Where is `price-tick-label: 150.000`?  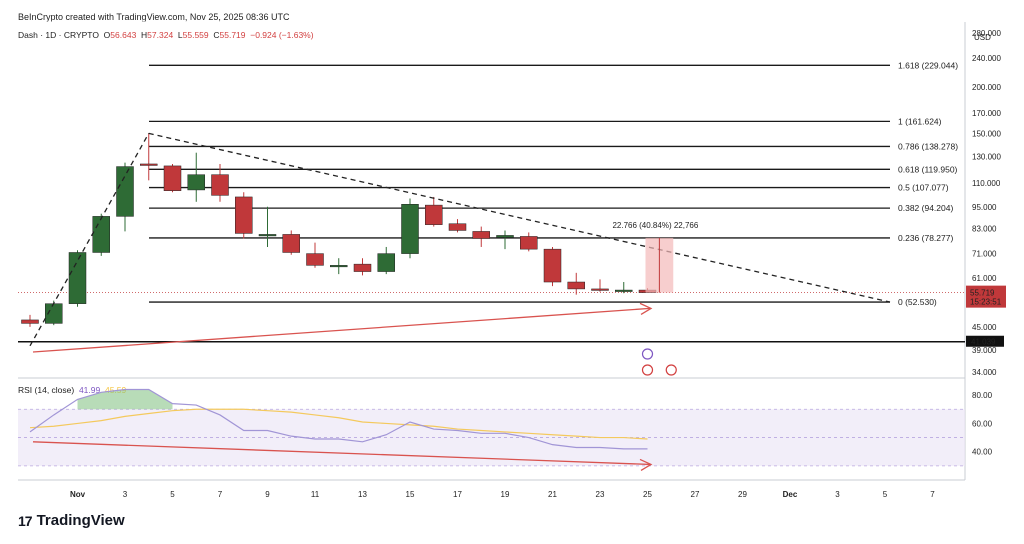
price-tick-label: 150.000 is located at coordinates (986, 133).